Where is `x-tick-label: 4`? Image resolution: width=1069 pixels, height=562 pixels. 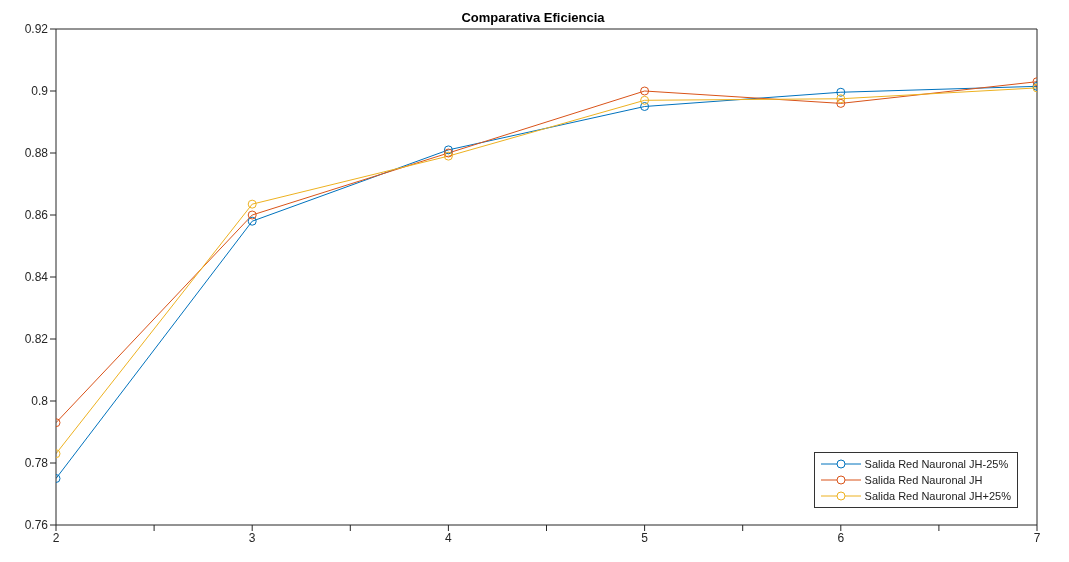 x-tick-label: 4 is located at coordinates (449, 537).